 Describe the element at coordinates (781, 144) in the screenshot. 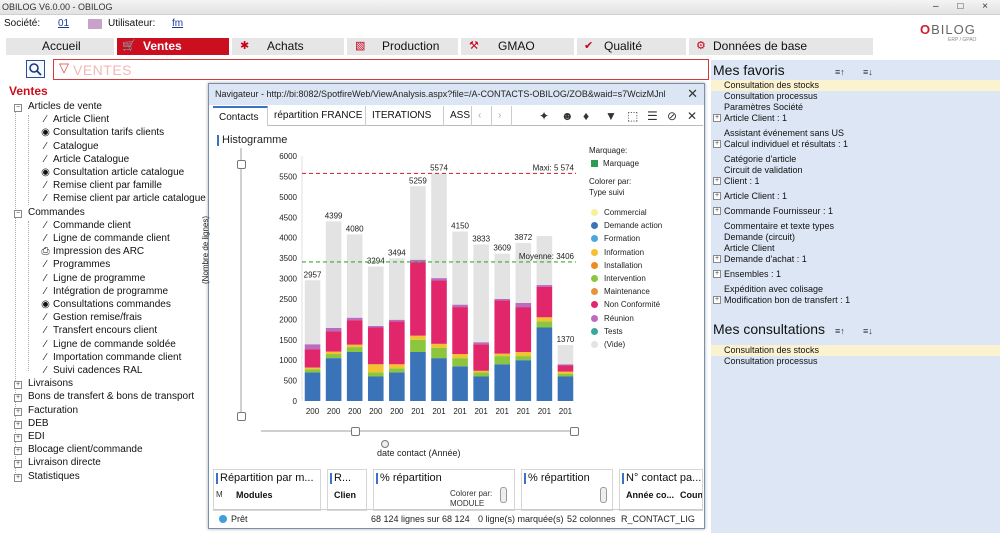

I see `favori-item: + Calcul individuel et résultats : 1` at that location.